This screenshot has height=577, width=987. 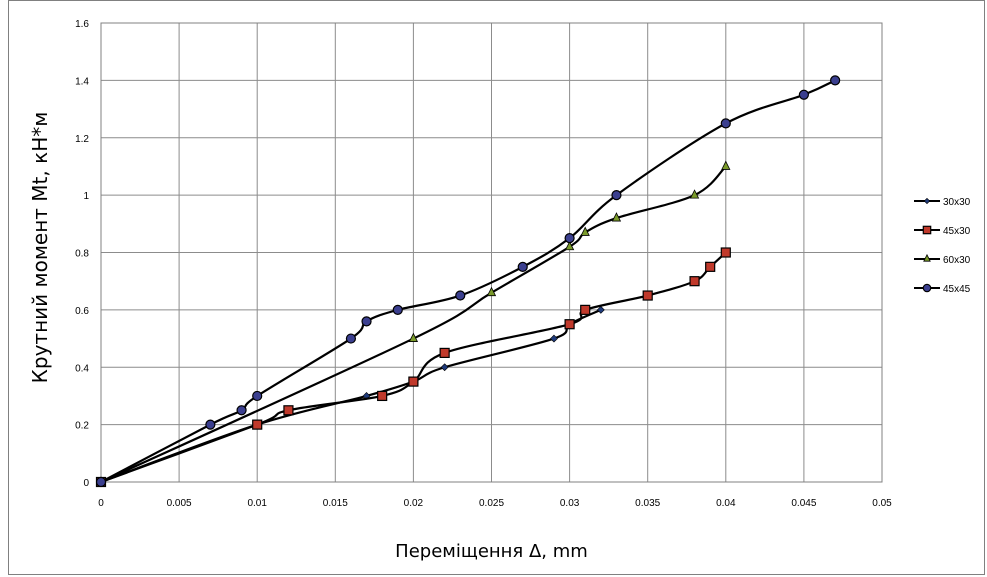 What do you see at coordinates (882, 503) in the screenshot?
I see `x-tick-label: 0.05` at bounding box center [882, 503].